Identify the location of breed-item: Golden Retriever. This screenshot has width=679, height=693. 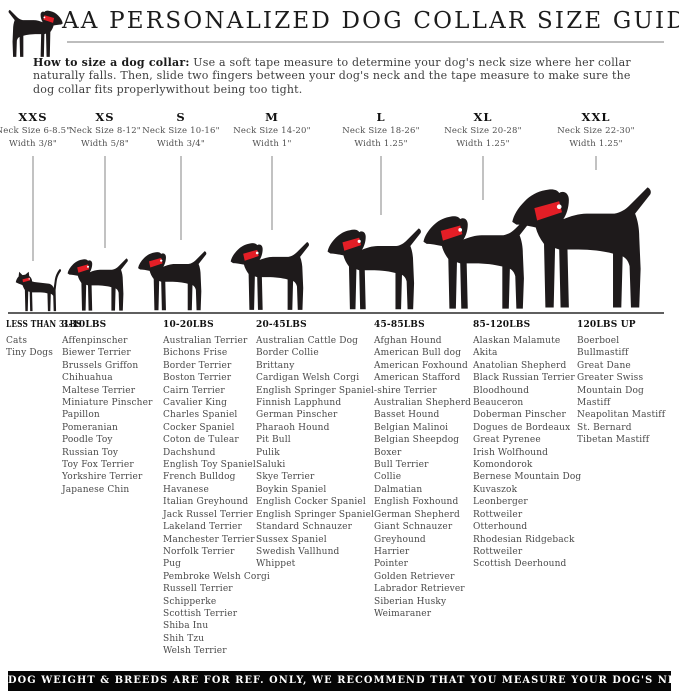
(414, 576).